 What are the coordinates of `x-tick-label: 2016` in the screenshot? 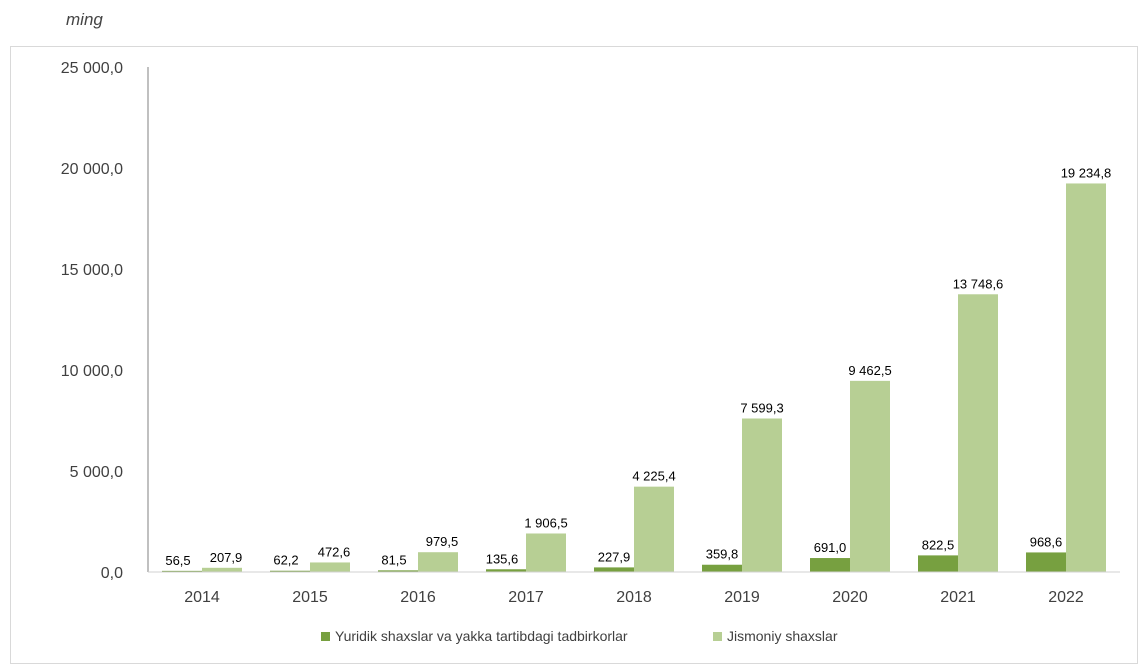 It's located at (418, 597).